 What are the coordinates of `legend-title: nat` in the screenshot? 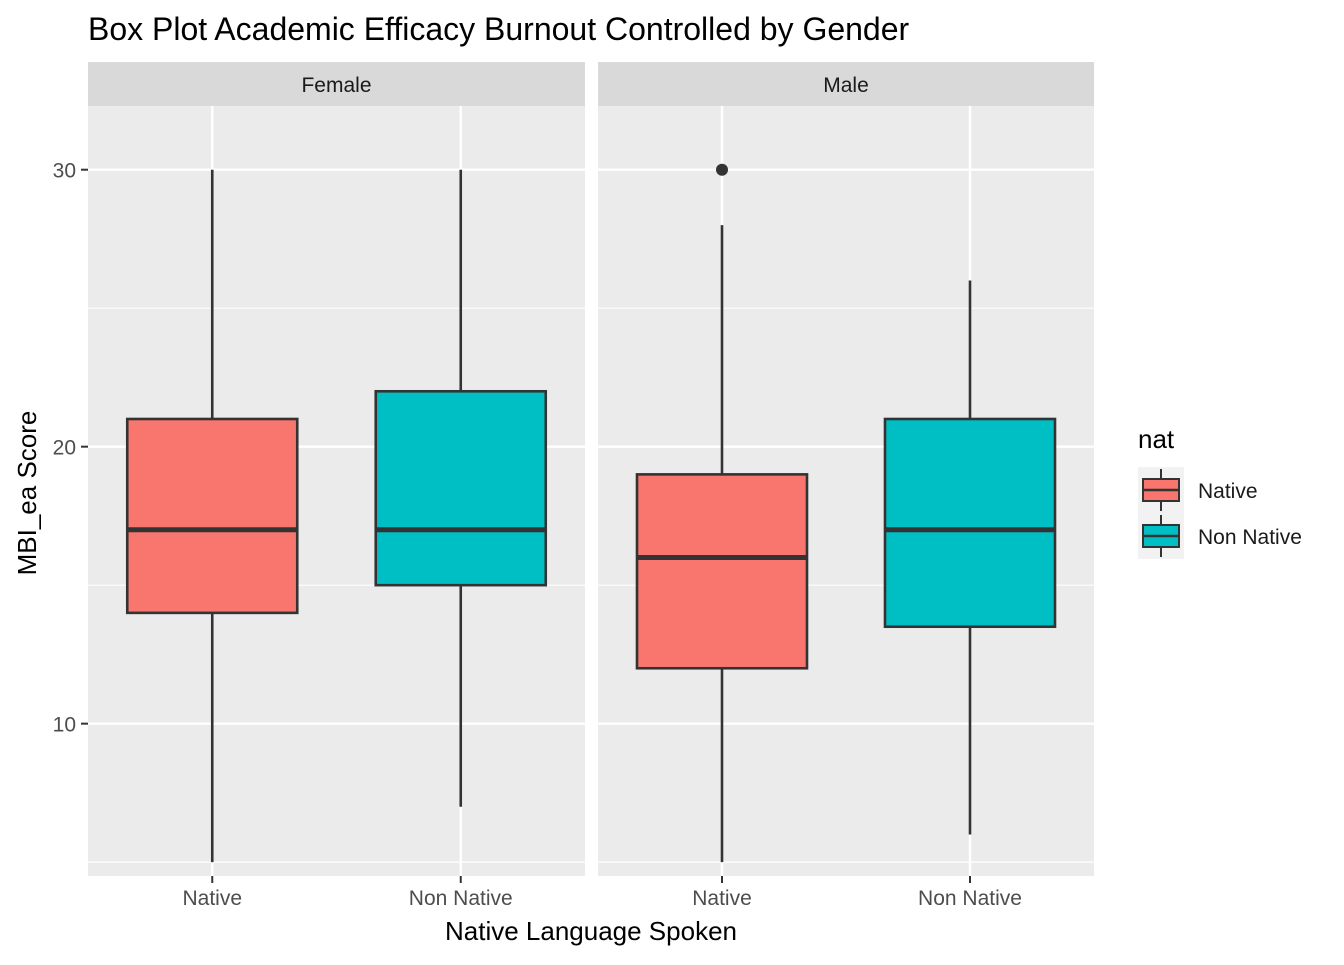 It's located at (1156, 439).